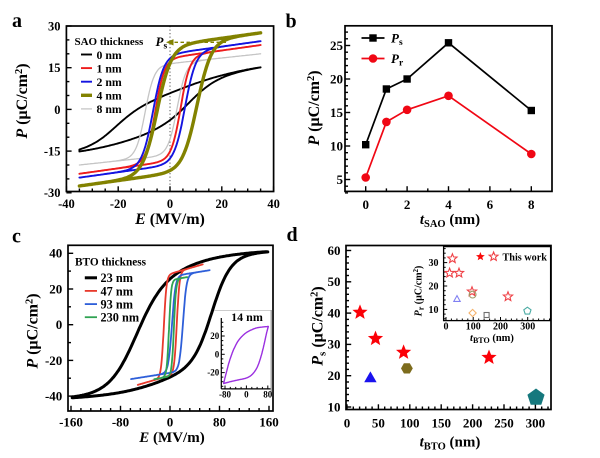 Image resolution: width=600 pixels, height=458 pixels. I want to click on svg-text: 14 nm, so click(247, 317).